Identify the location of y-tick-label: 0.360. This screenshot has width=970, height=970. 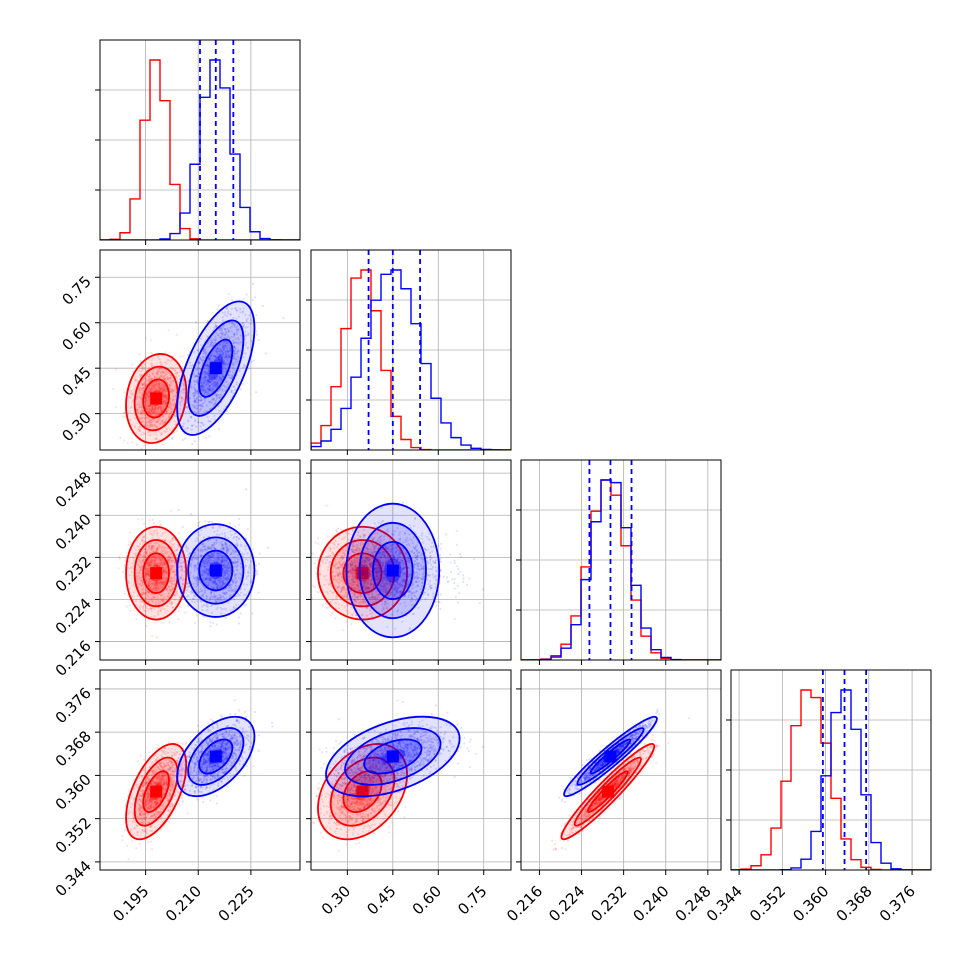
(73, 792).